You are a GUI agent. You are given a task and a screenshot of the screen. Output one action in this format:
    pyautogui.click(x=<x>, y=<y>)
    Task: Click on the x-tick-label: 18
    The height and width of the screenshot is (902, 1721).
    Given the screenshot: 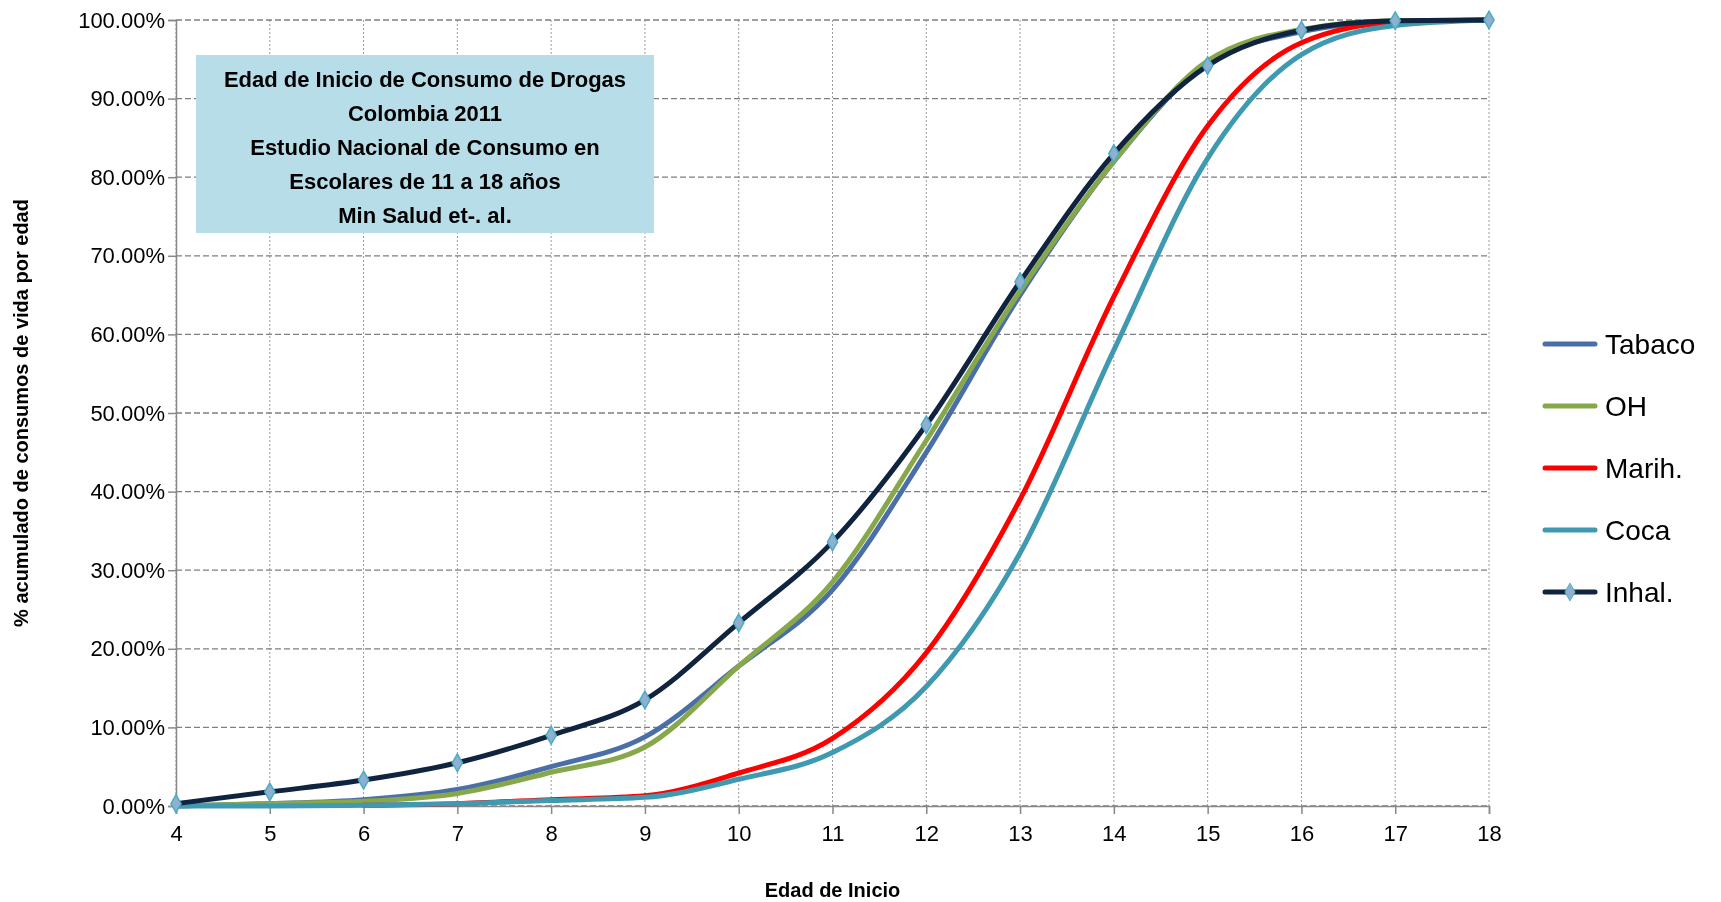 What is the action you would take?
    pyautogui.click(x=1489, y=834)
    